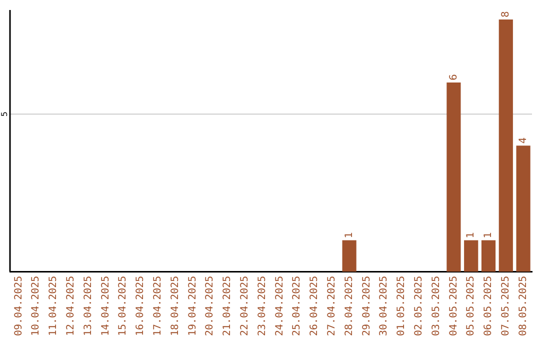 The height and width of the screenshot is (340, 540). What do you see at coordinates (192, 306) in the screenshot?
I see `x-tick-label: 19.04.2025` at bounding box center [192, 306].